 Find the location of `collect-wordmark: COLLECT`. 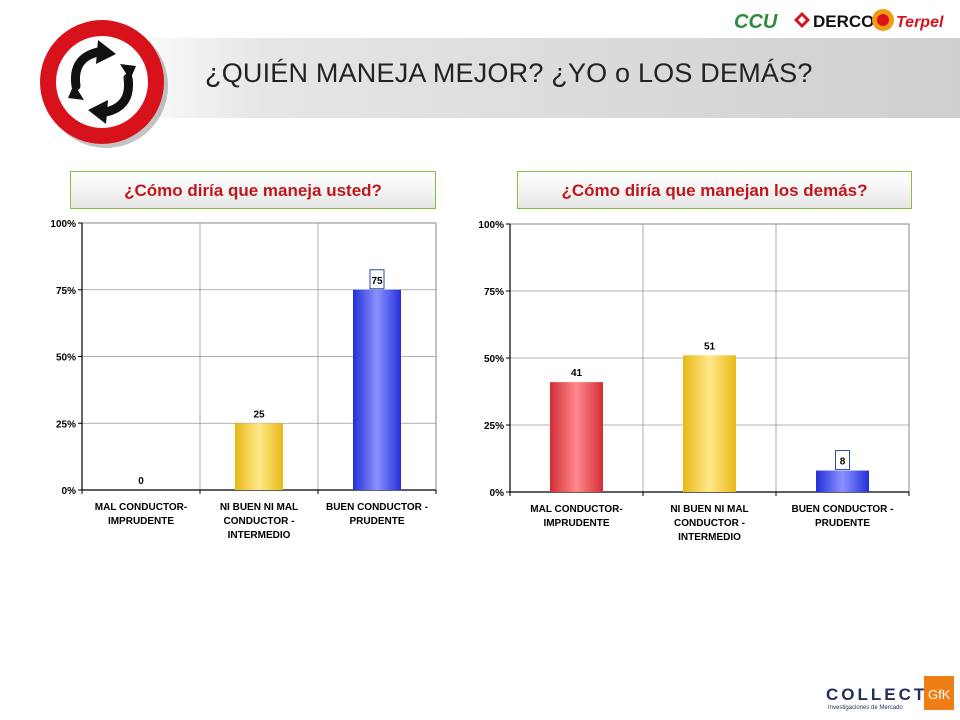

collect-wordmark: COLLECT is located at coordinates (876, 694).